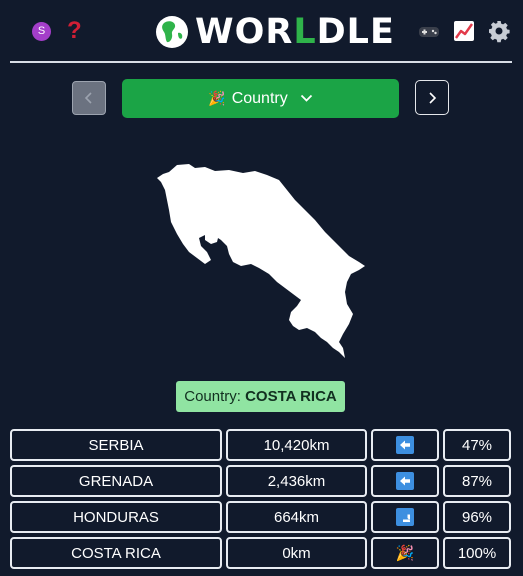 The image size is (523, 576). Describe the element at coordinates (477, 445) in the screenshot. I see `guess-proximity: 47%` at that location.